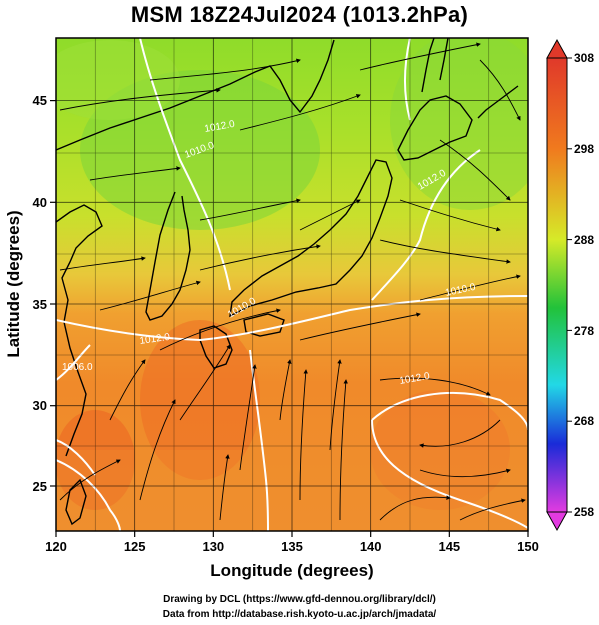 The image size is (599, 625). I want to click on y-tick-label: 30, so click(40, 405).